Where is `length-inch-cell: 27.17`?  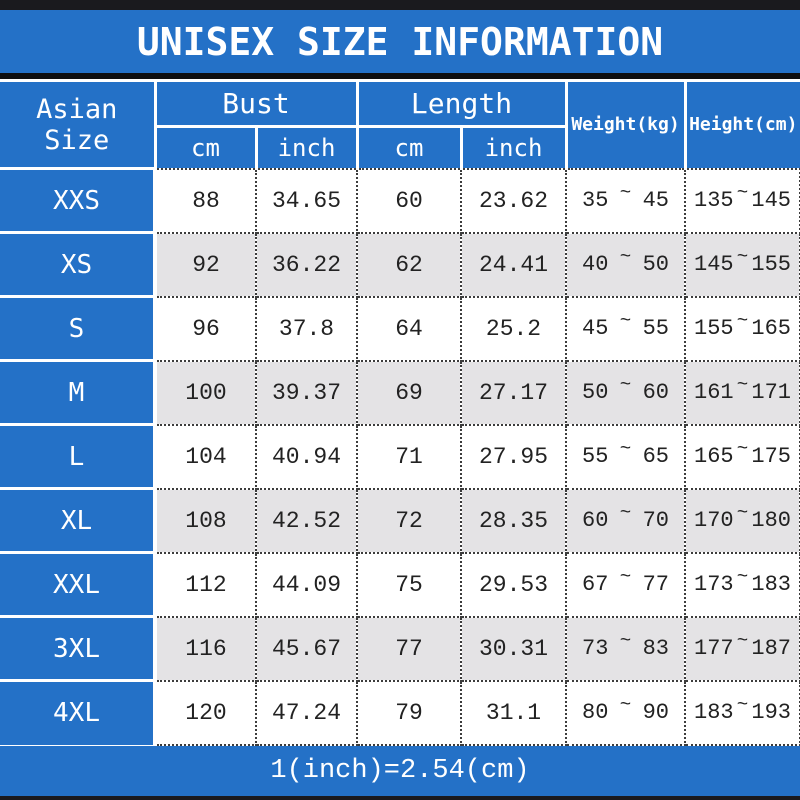
length-inch-cell: 27.17 is located at coordinates (513, 392).